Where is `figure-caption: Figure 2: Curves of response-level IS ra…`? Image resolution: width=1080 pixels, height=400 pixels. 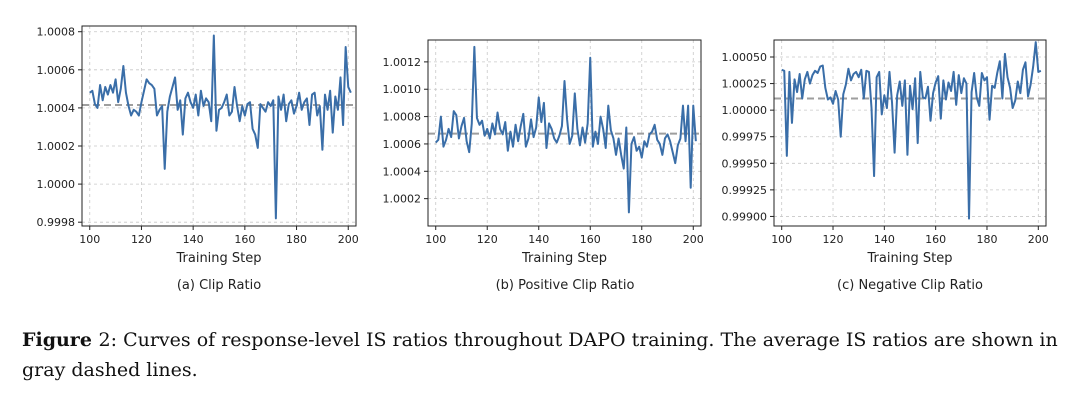
figure-caption: Figure 2: Curves of response-level IS ra… is located at coordinates (542, 355).